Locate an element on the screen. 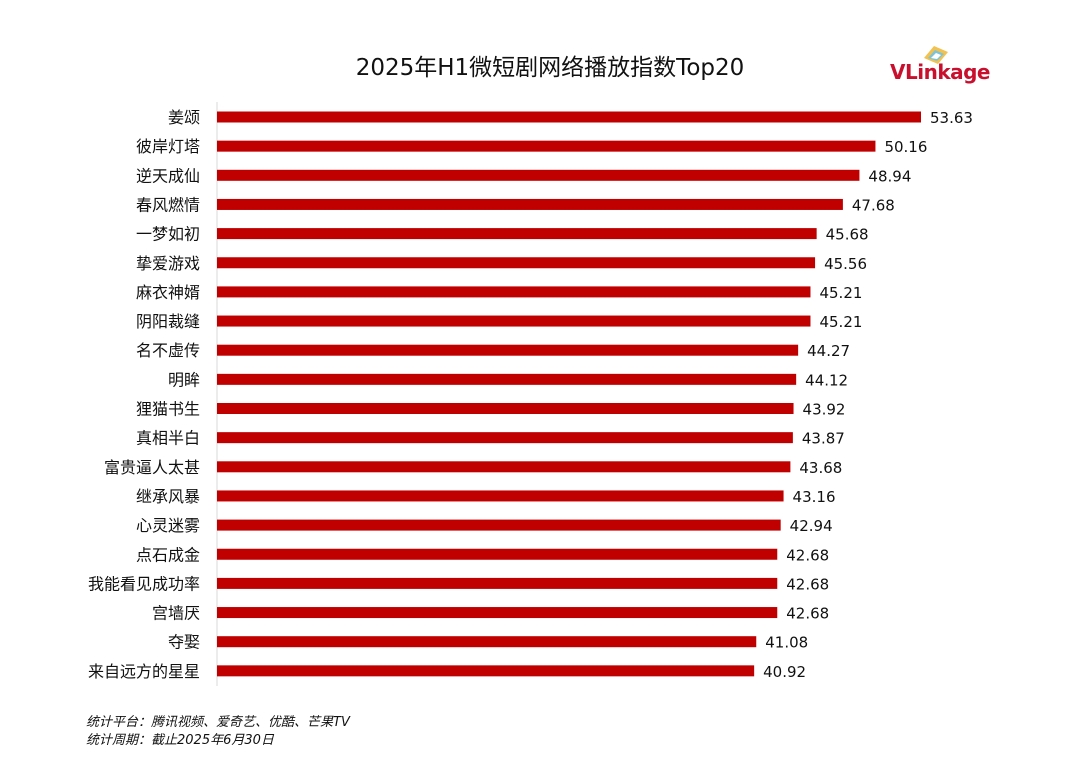 Image resolution: width=1080 pixels, height=783 pixels. category-label: 明眸 is located at coordinates (184, 379).